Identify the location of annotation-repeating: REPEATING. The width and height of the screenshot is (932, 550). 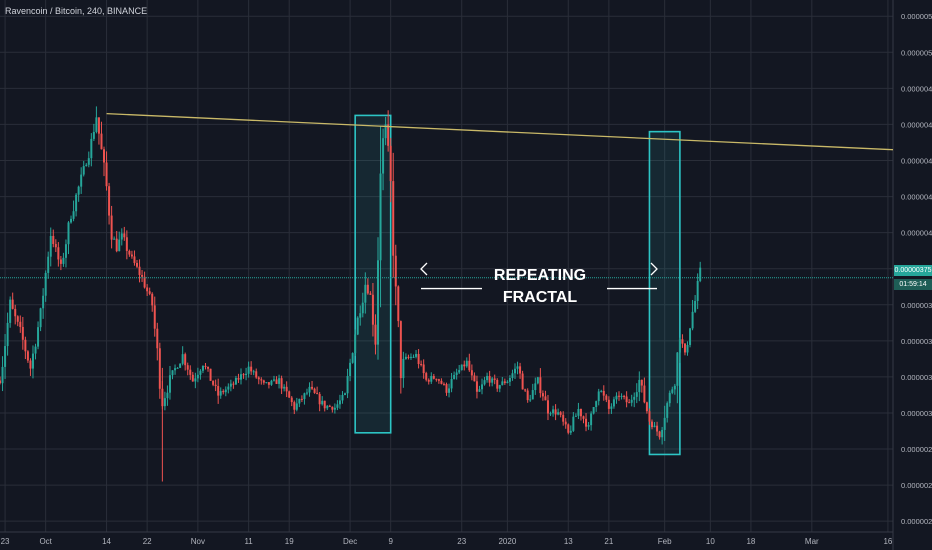
(540, 275).